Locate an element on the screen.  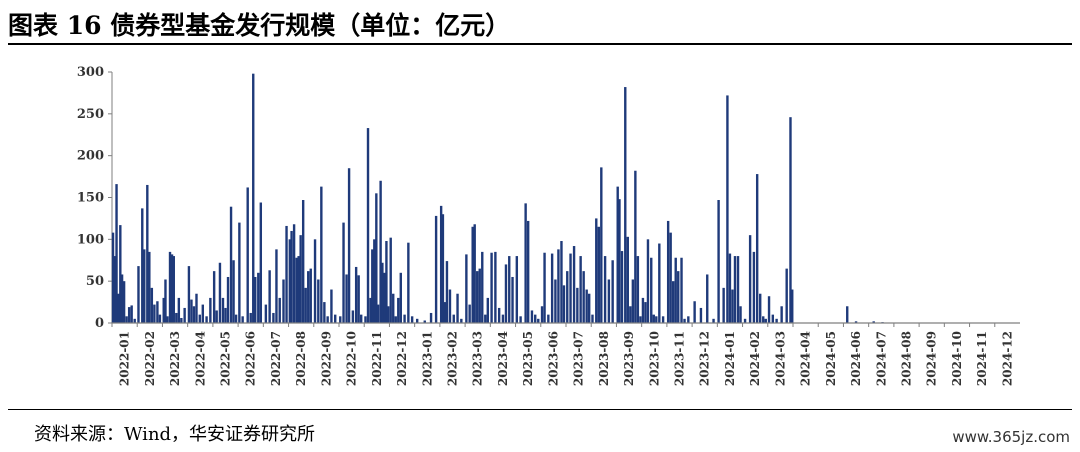
x-tick-label: 2024-07 is located at coordinates (881, 358).